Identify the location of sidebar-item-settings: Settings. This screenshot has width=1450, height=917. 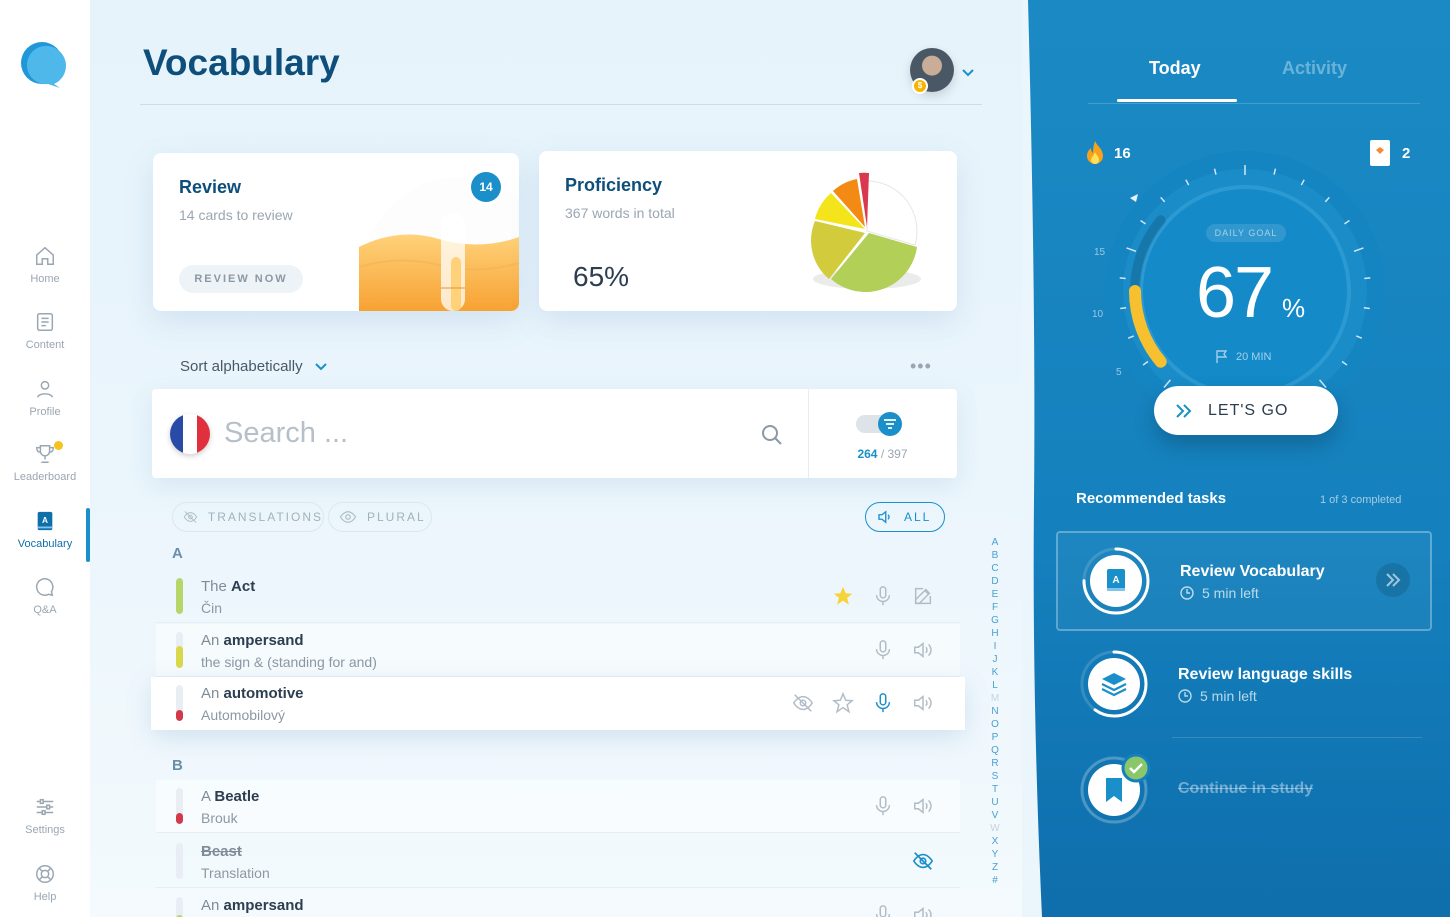
(45, 824).